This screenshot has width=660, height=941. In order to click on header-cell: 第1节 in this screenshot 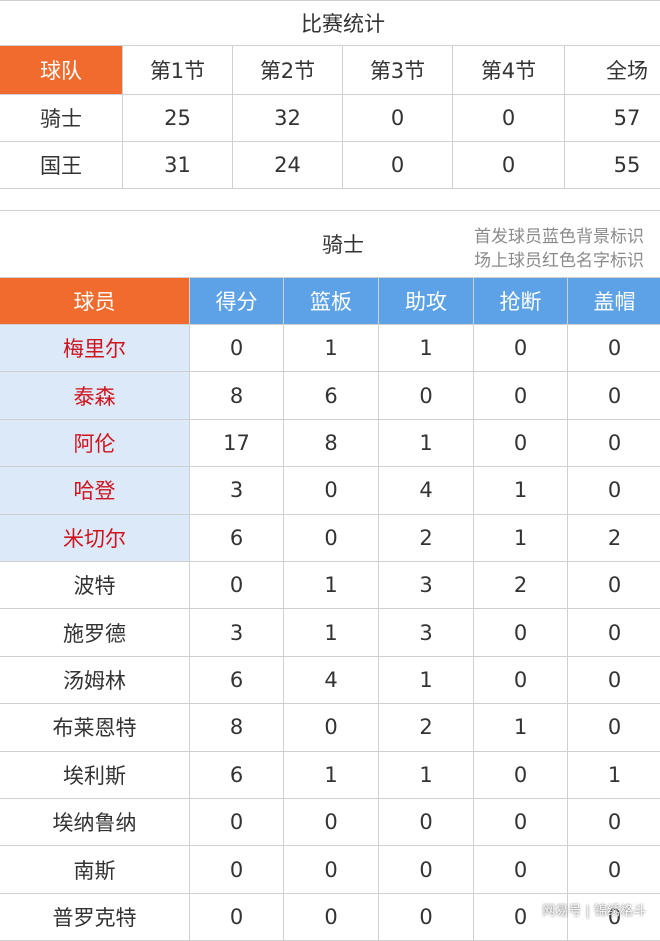, I will do `click(178, 70)`.